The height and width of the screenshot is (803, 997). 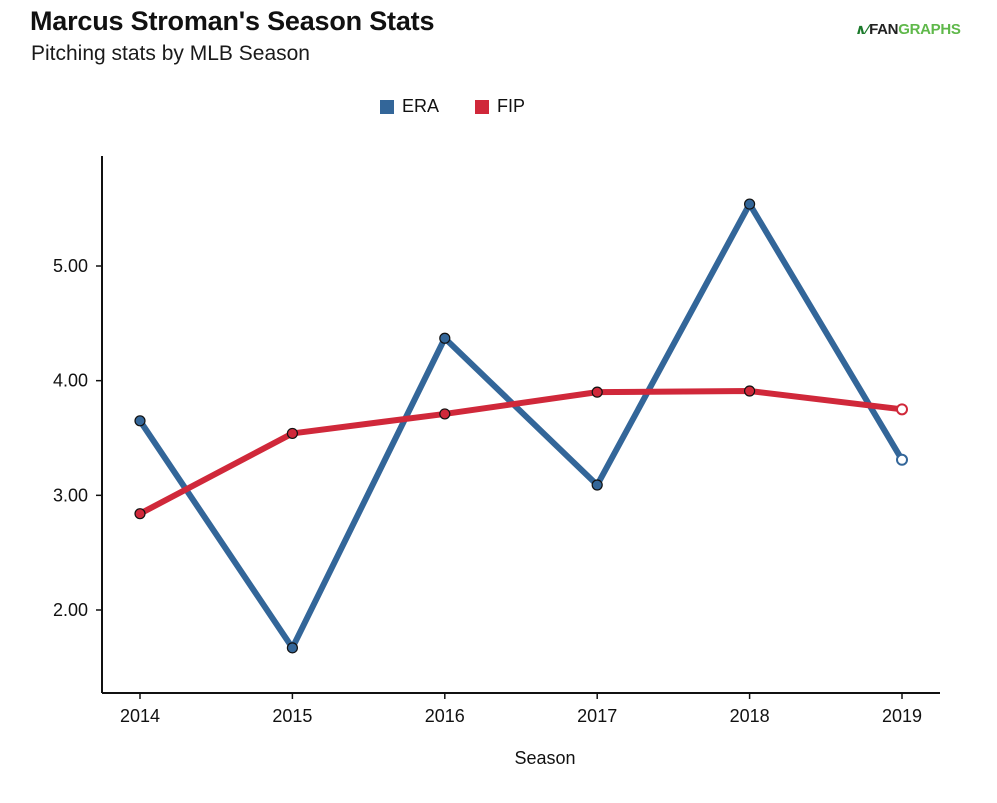 What do you see at coordinates (70, 266) in the screenshot?
I see `y-tick-label: 5.00` at bounding box center [70, 266].